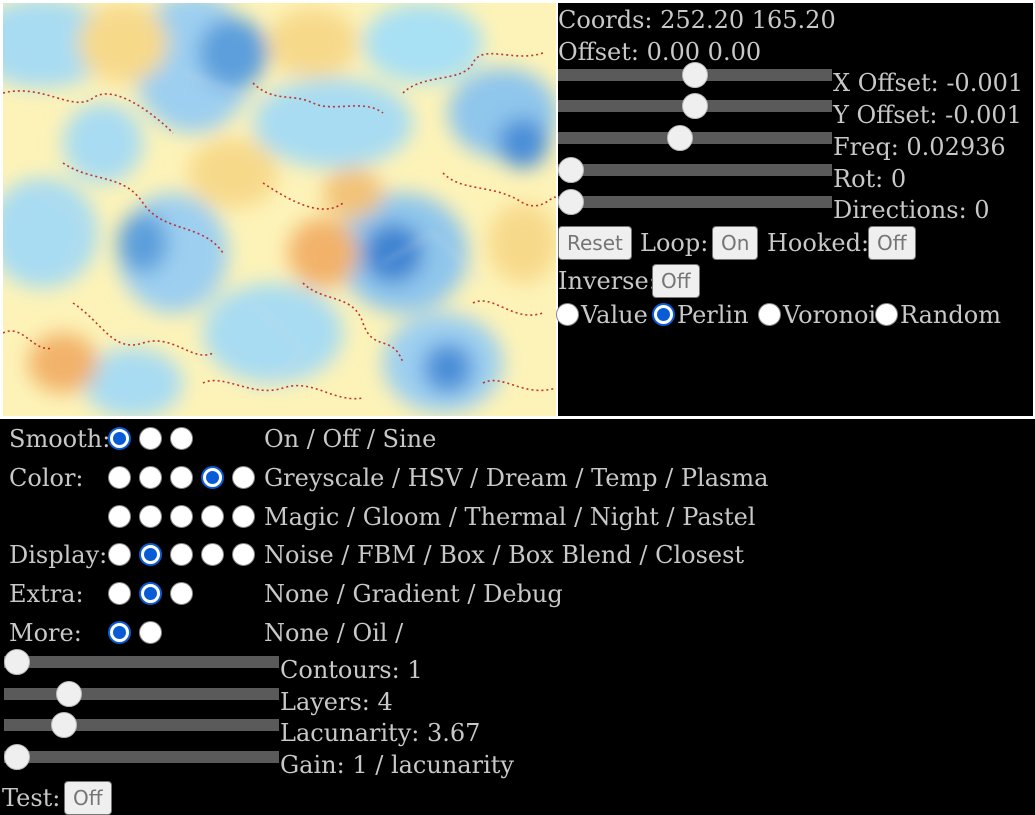 This screenshot has height=815, width=1035. I want to click on contours-label: Contours: 1, so click(351, 670).